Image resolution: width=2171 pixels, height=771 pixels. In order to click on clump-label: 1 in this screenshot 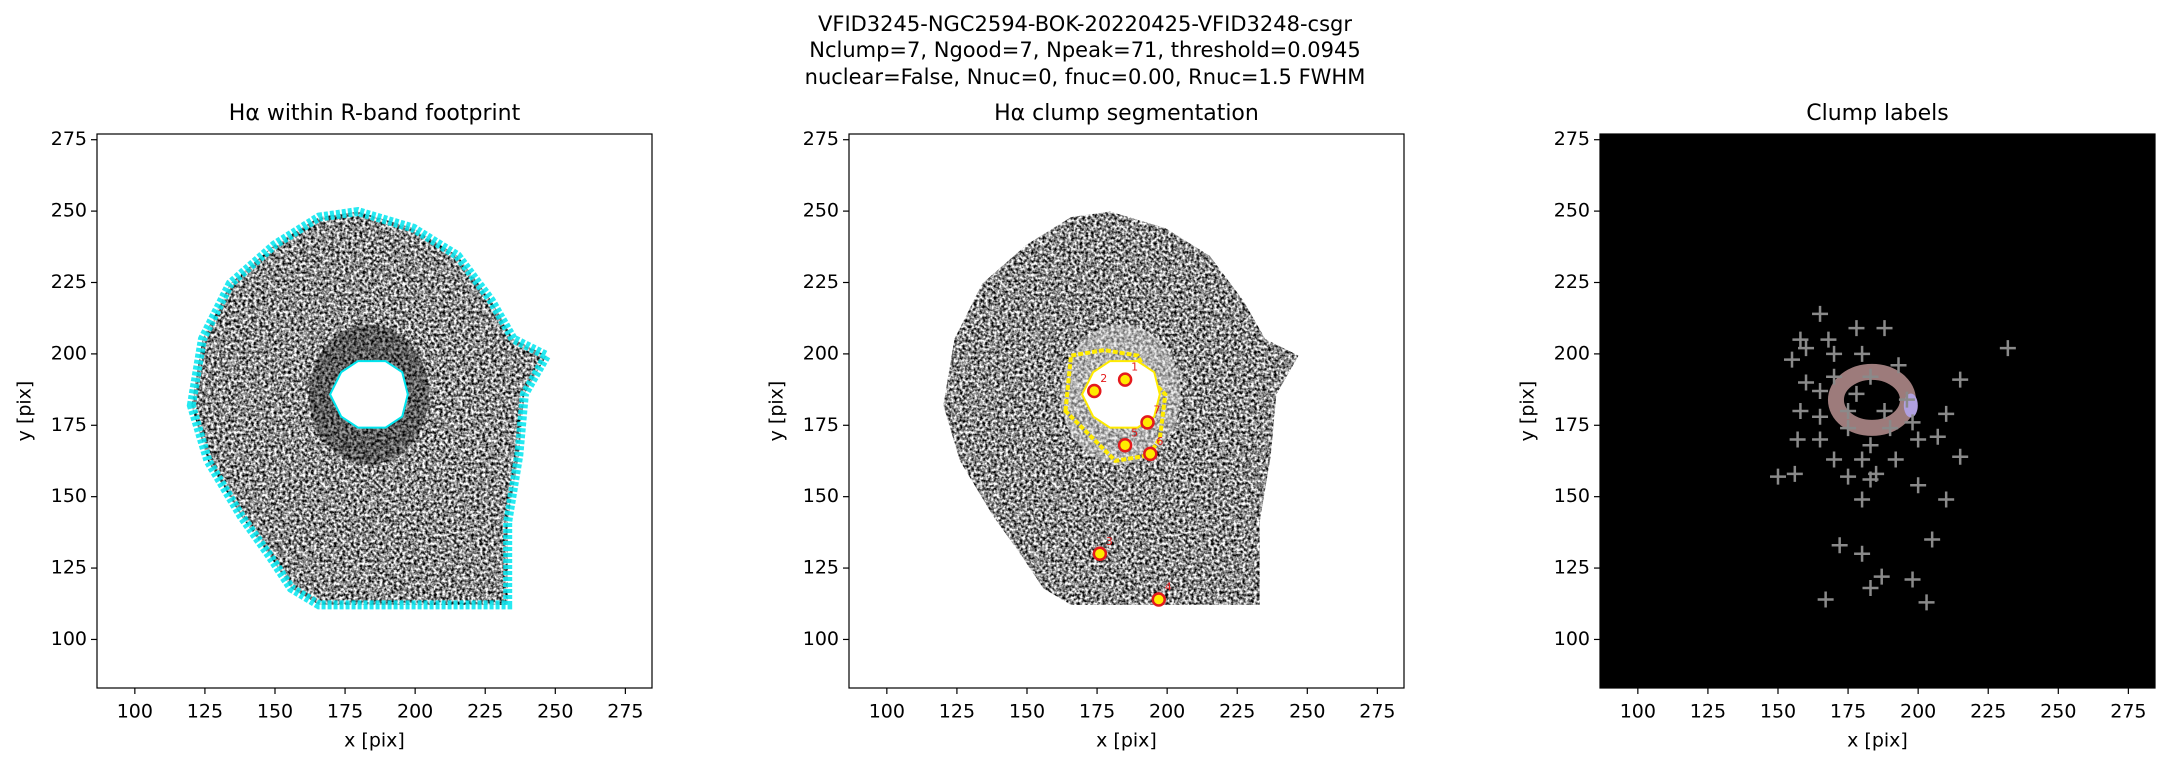, I will do `click(1134, 367)`.